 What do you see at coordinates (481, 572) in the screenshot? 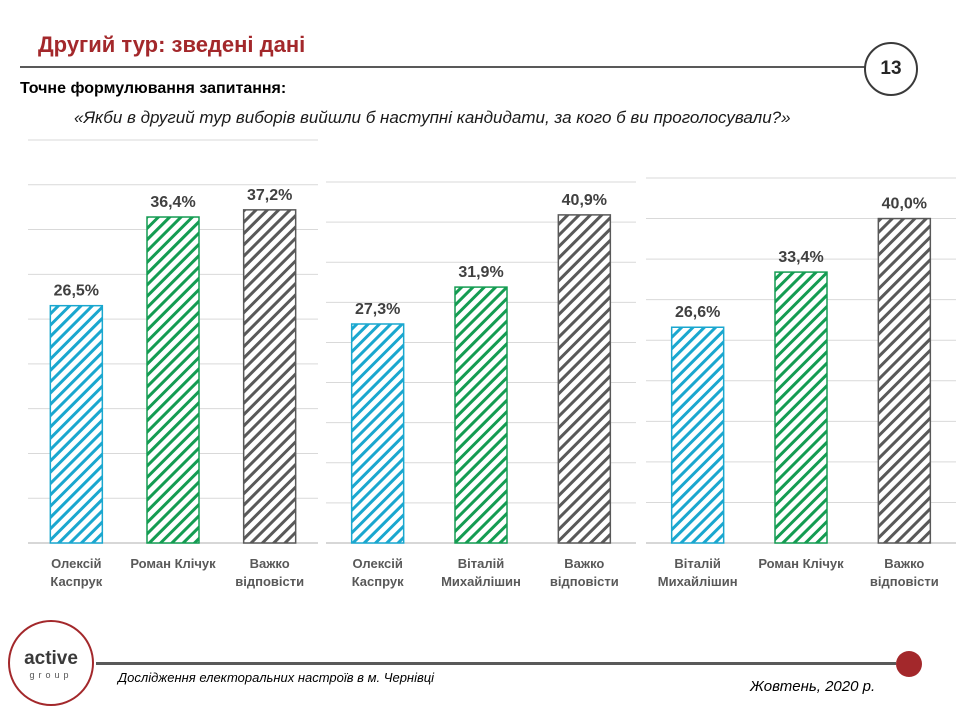
I see `category-label-2-2: Віталій Михайлішин` at bounding box center [481, 572].